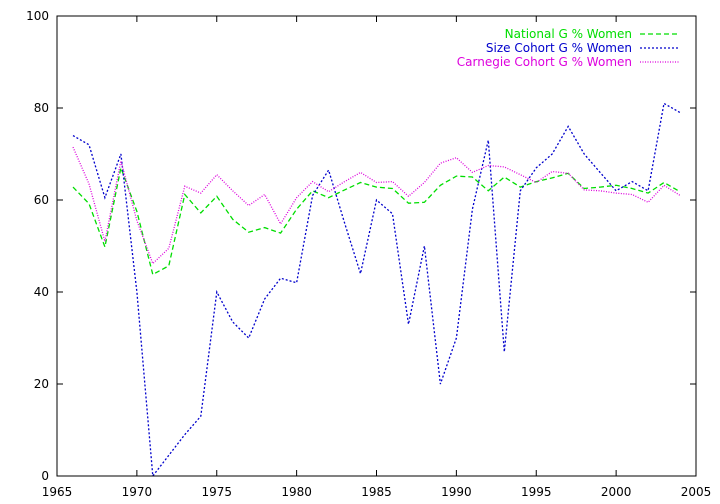 This screenshot has width=720, height=504. Describe the element at coordinates (41, 292) in the screenshot. I see `y-tick-label: 40` at that location.